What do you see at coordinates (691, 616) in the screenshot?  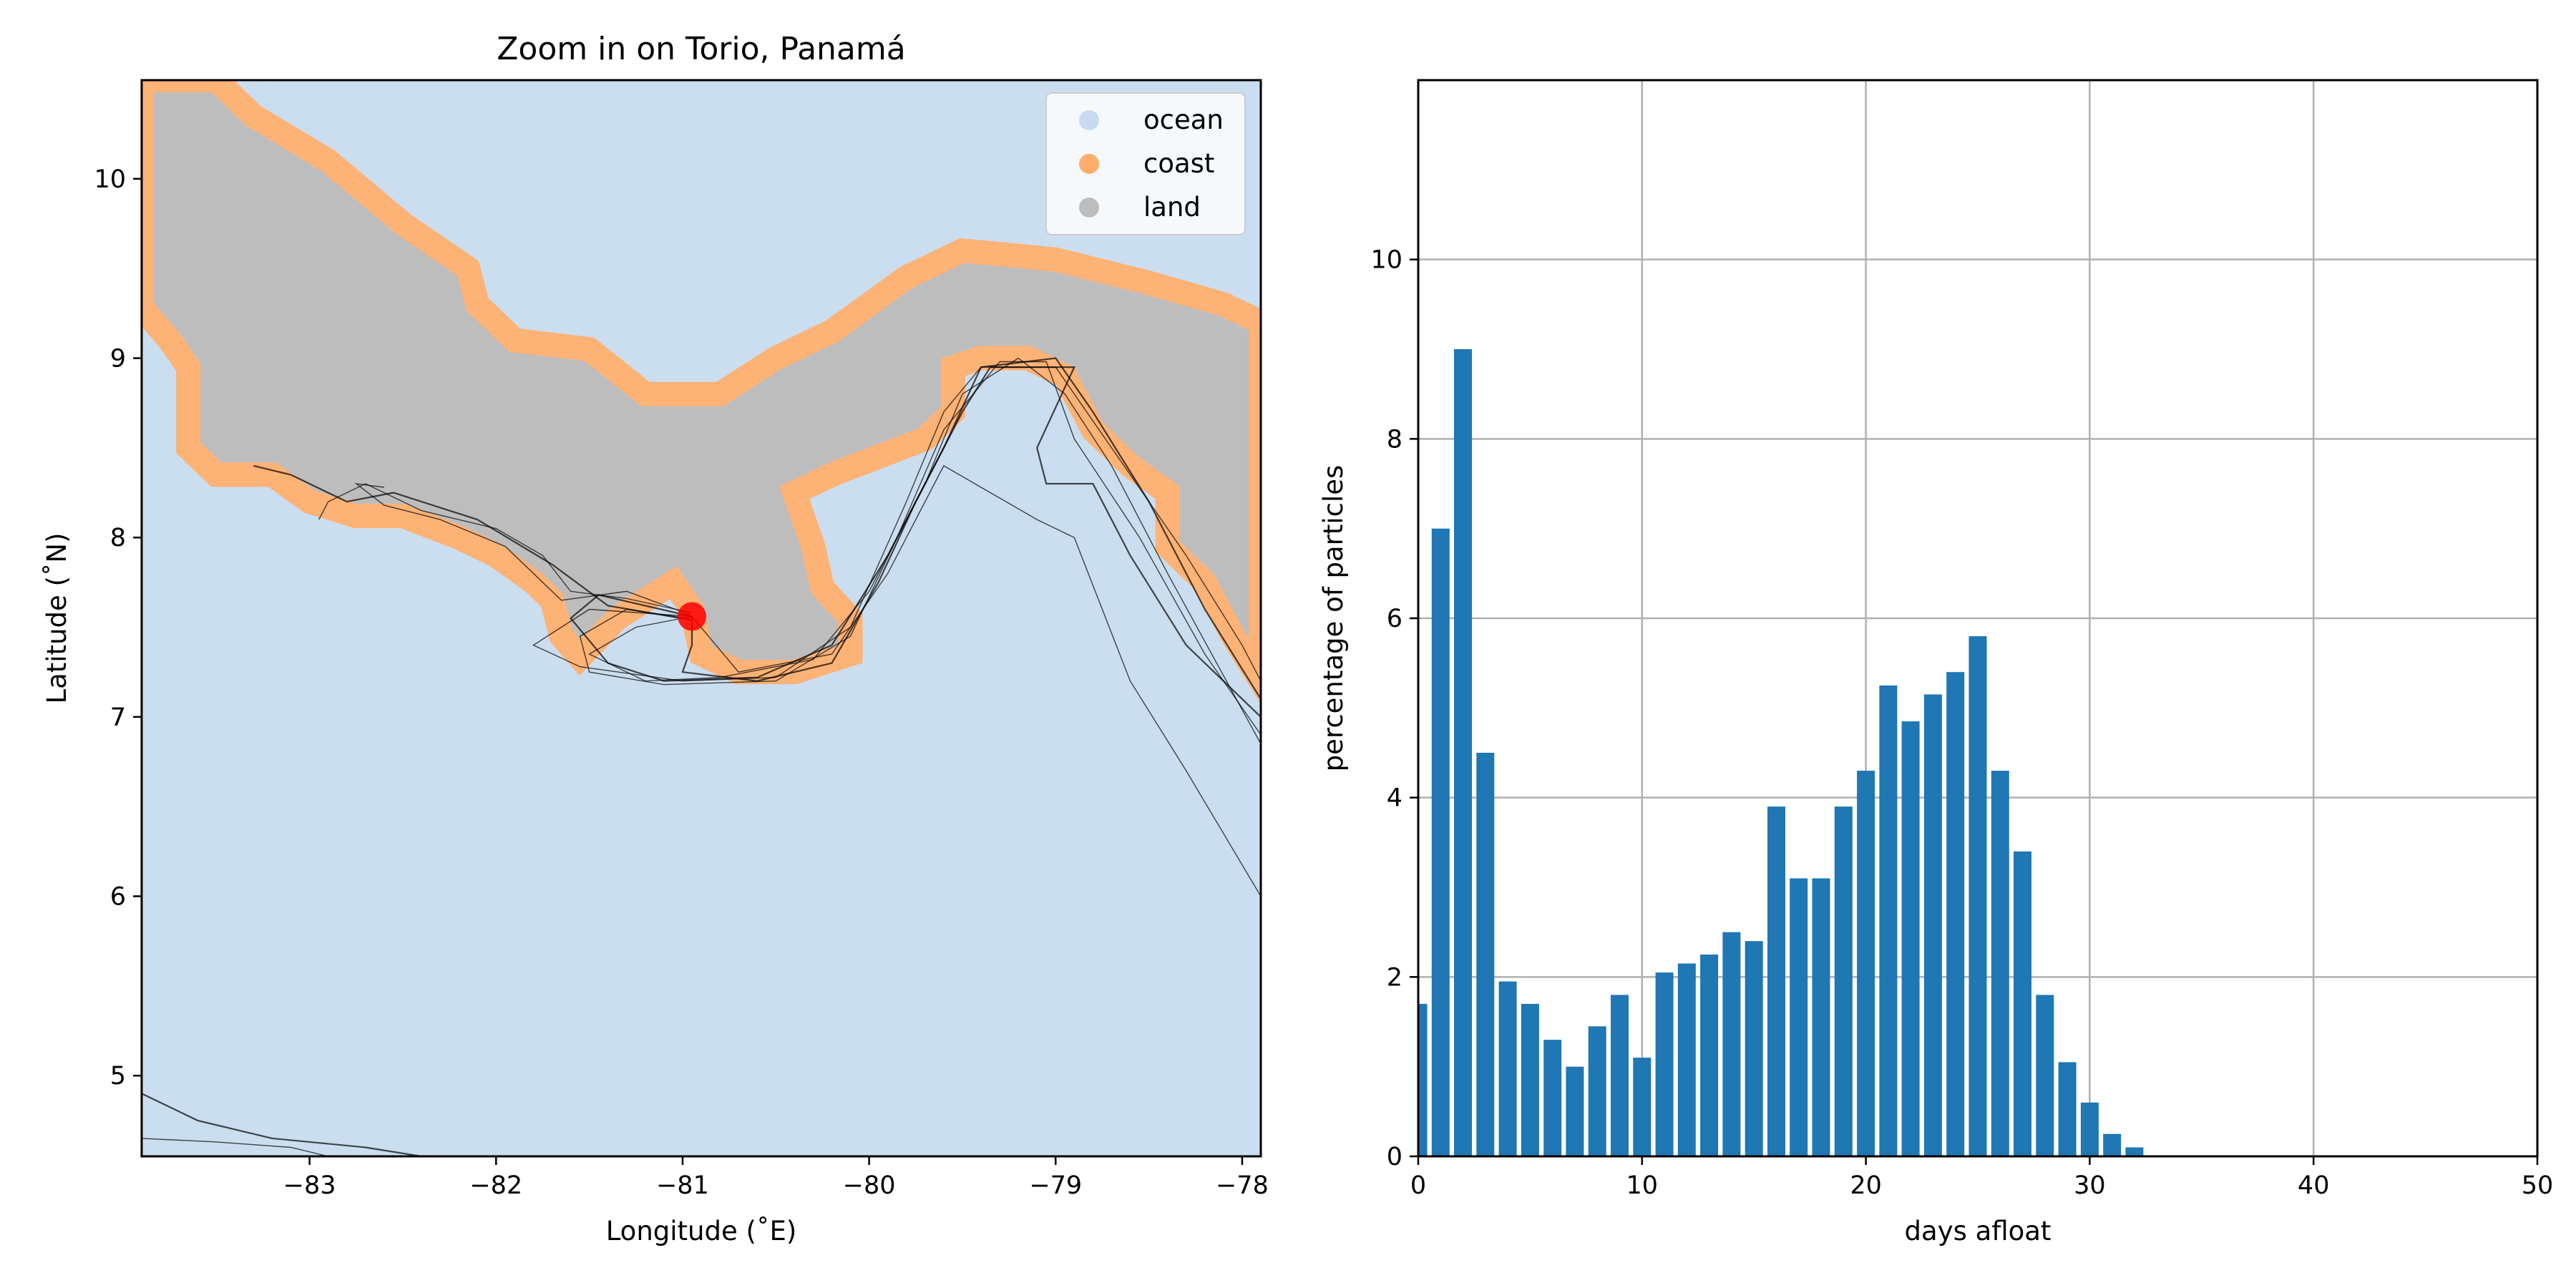 I see `release-point-marker` at bounding box center [691, 616].